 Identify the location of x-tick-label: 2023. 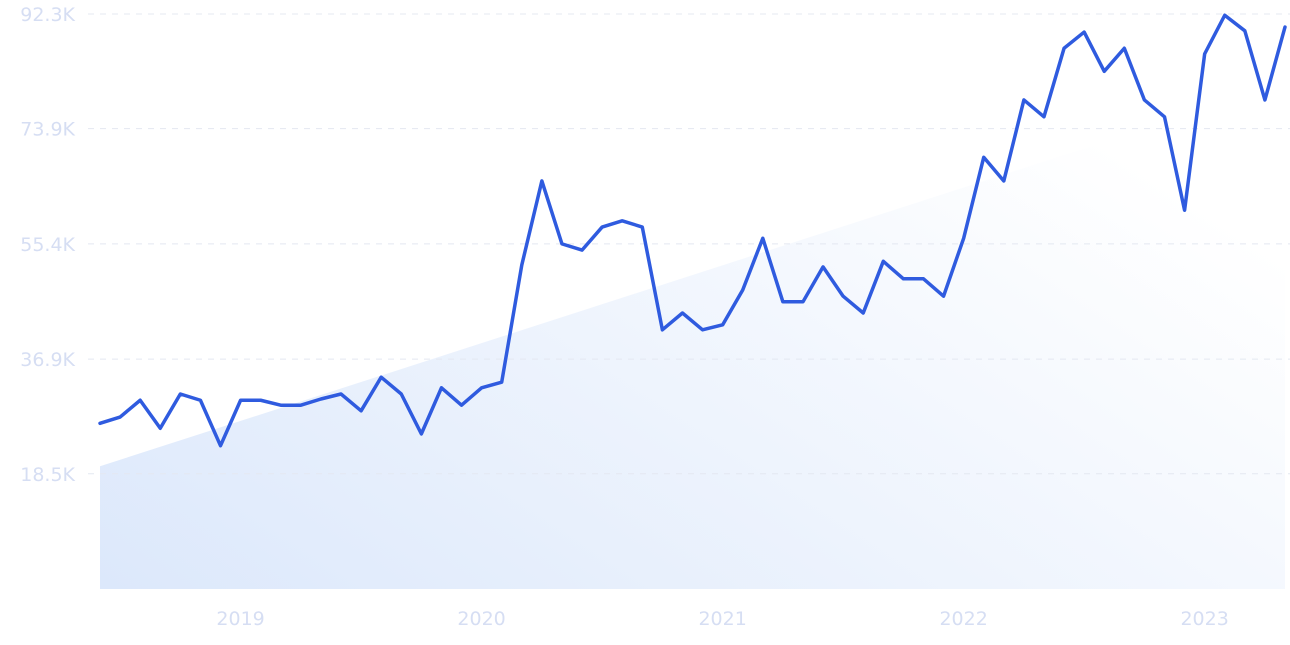
(1204, 619).